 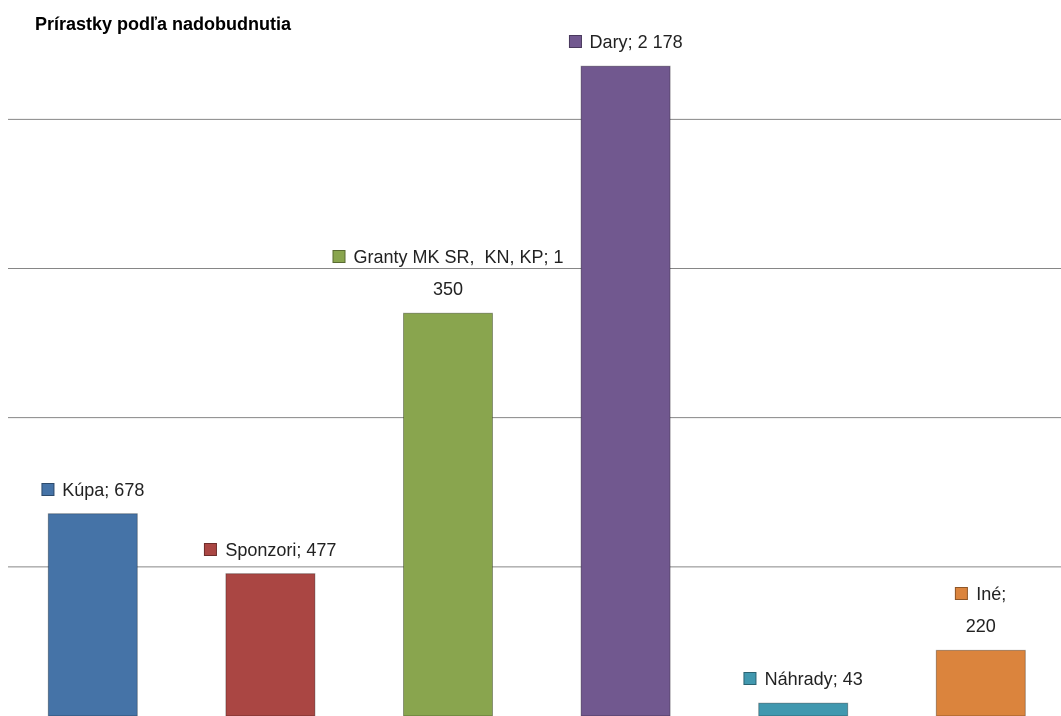 What do you see at coordinates (83, 489) in the screenshot?
I see `label-category: Kúpa` at bounding box center [83, 489].